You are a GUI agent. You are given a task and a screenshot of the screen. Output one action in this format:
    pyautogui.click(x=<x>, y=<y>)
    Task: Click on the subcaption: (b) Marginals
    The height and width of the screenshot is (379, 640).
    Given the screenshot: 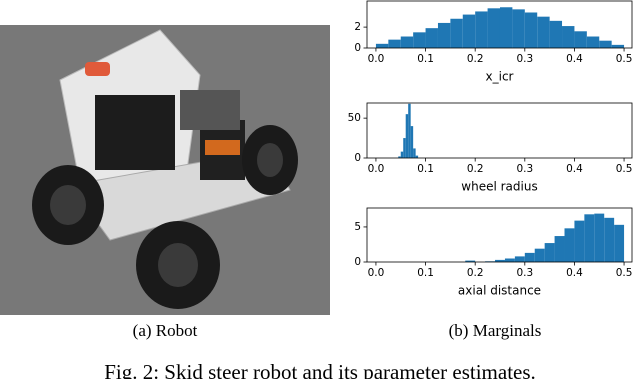 What is the action you would take?
    pyautogui.click(x=495, y=330)
    